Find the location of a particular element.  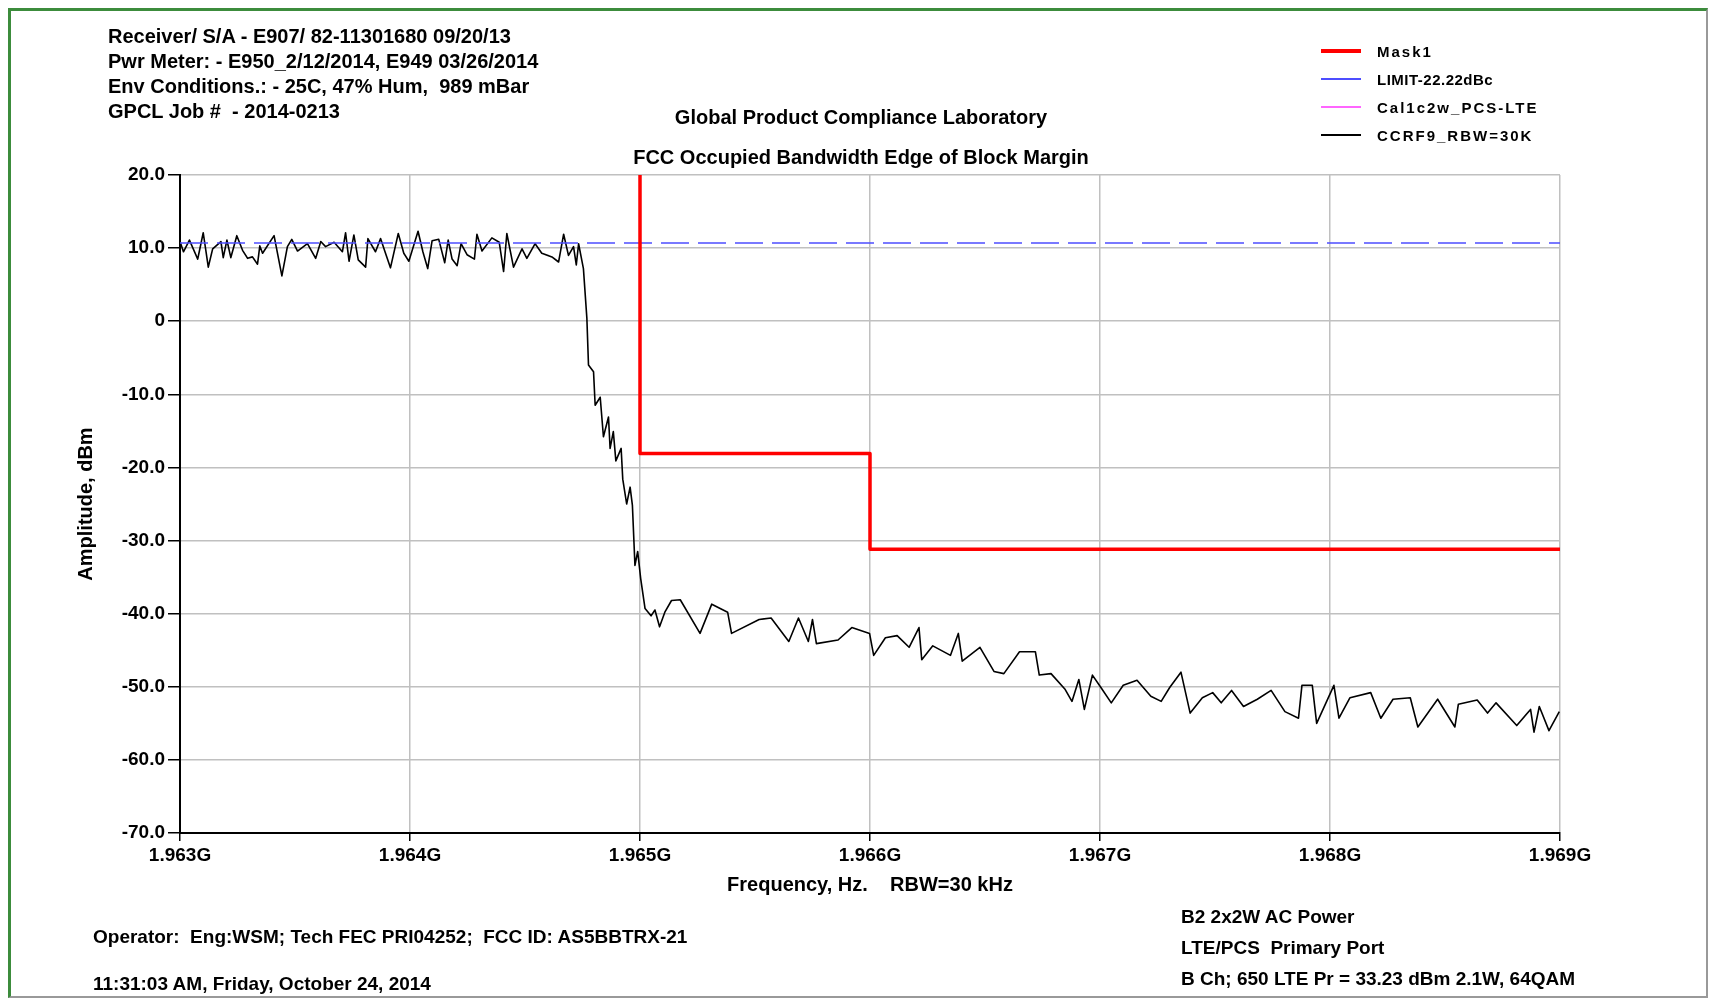

x-tick-label: 1.965G is located at coordinates (640, 854).